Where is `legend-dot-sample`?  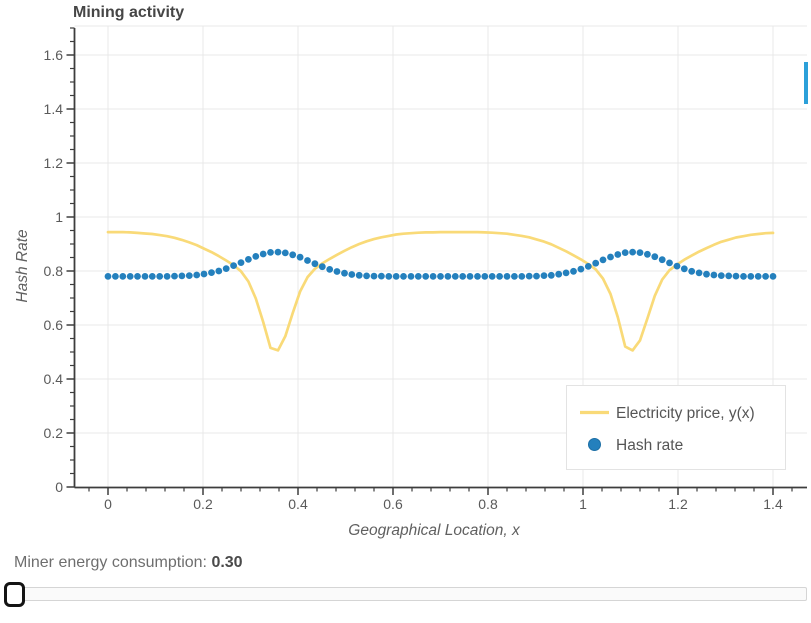
legend-dot-sample is located at coordinates (594, 444).